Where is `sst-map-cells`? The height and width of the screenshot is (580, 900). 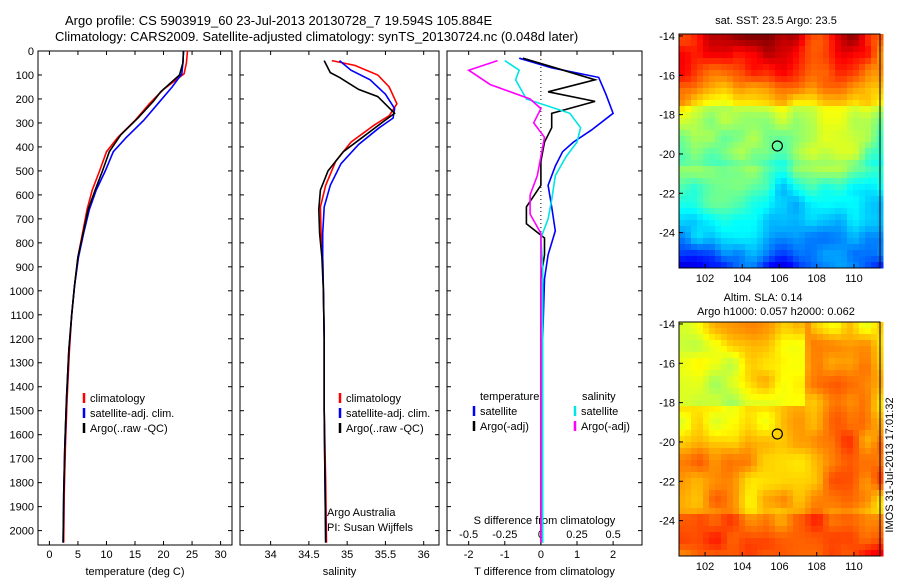 sst-map-cells is located at coordinates (781, 151).